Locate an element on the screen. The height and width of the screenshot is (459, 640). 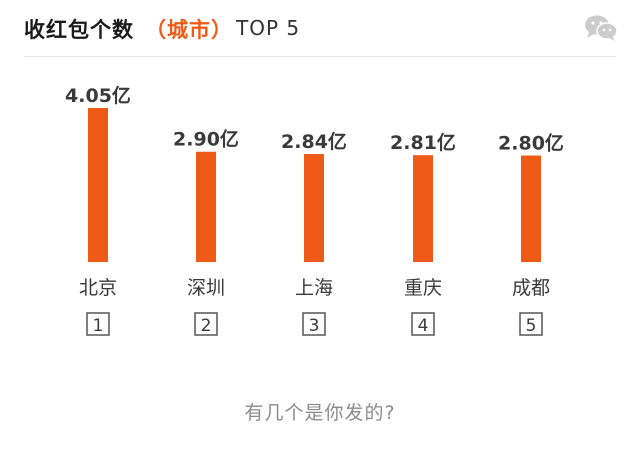
wechat-icon is located at coordinates (601, 28).